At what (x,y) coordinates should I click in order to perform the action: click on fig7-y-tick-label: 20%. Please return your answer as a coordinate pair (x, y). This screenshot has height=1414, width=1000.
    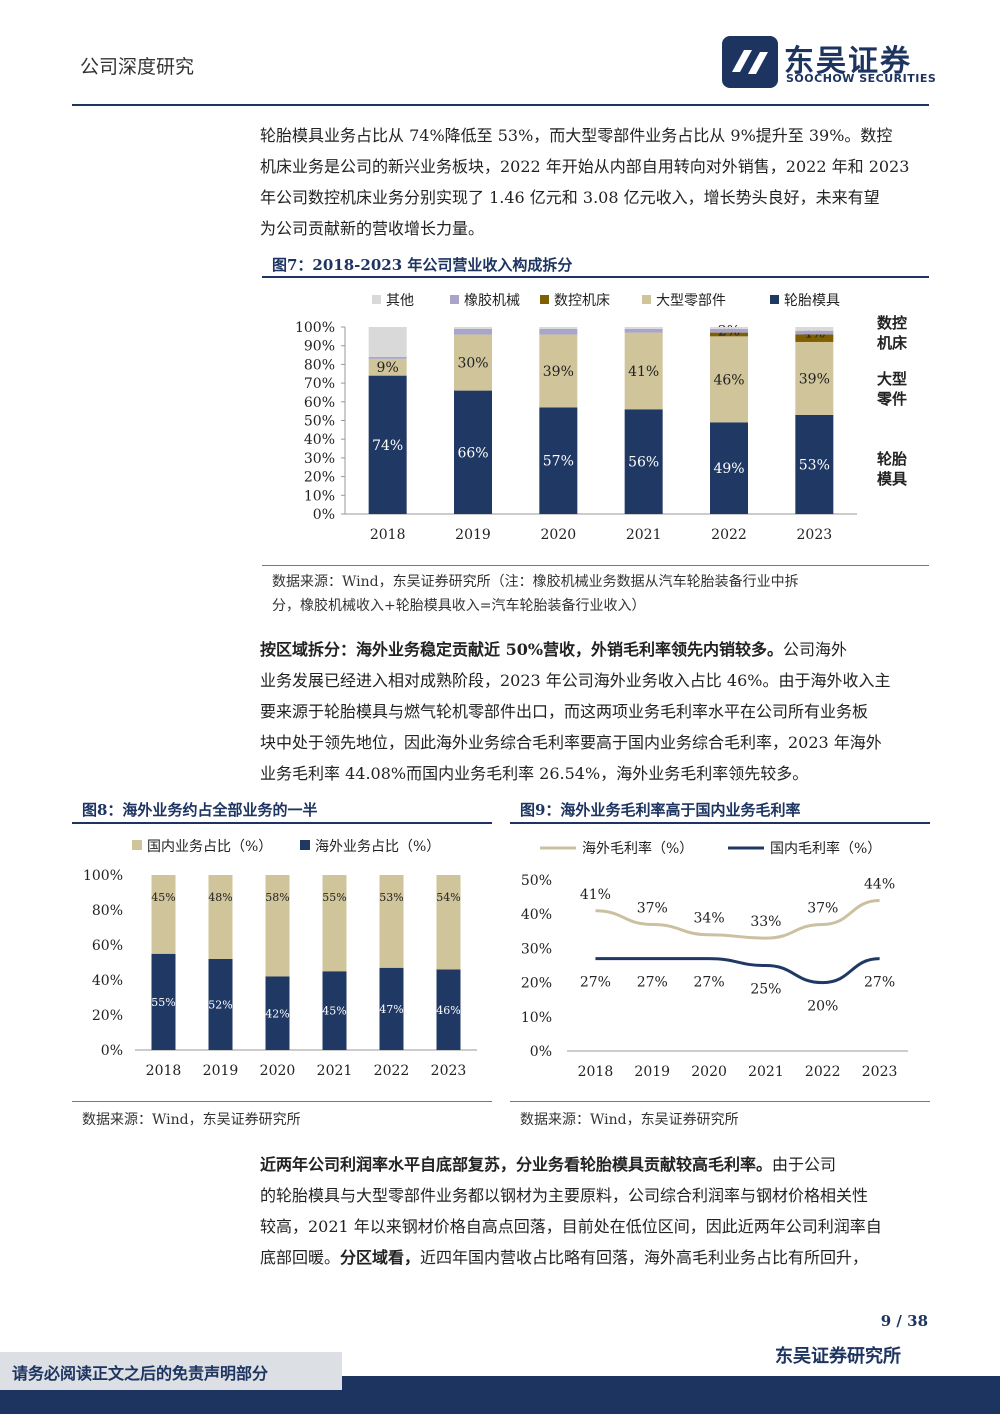
    Looking at the image, I should click on (319, 478).